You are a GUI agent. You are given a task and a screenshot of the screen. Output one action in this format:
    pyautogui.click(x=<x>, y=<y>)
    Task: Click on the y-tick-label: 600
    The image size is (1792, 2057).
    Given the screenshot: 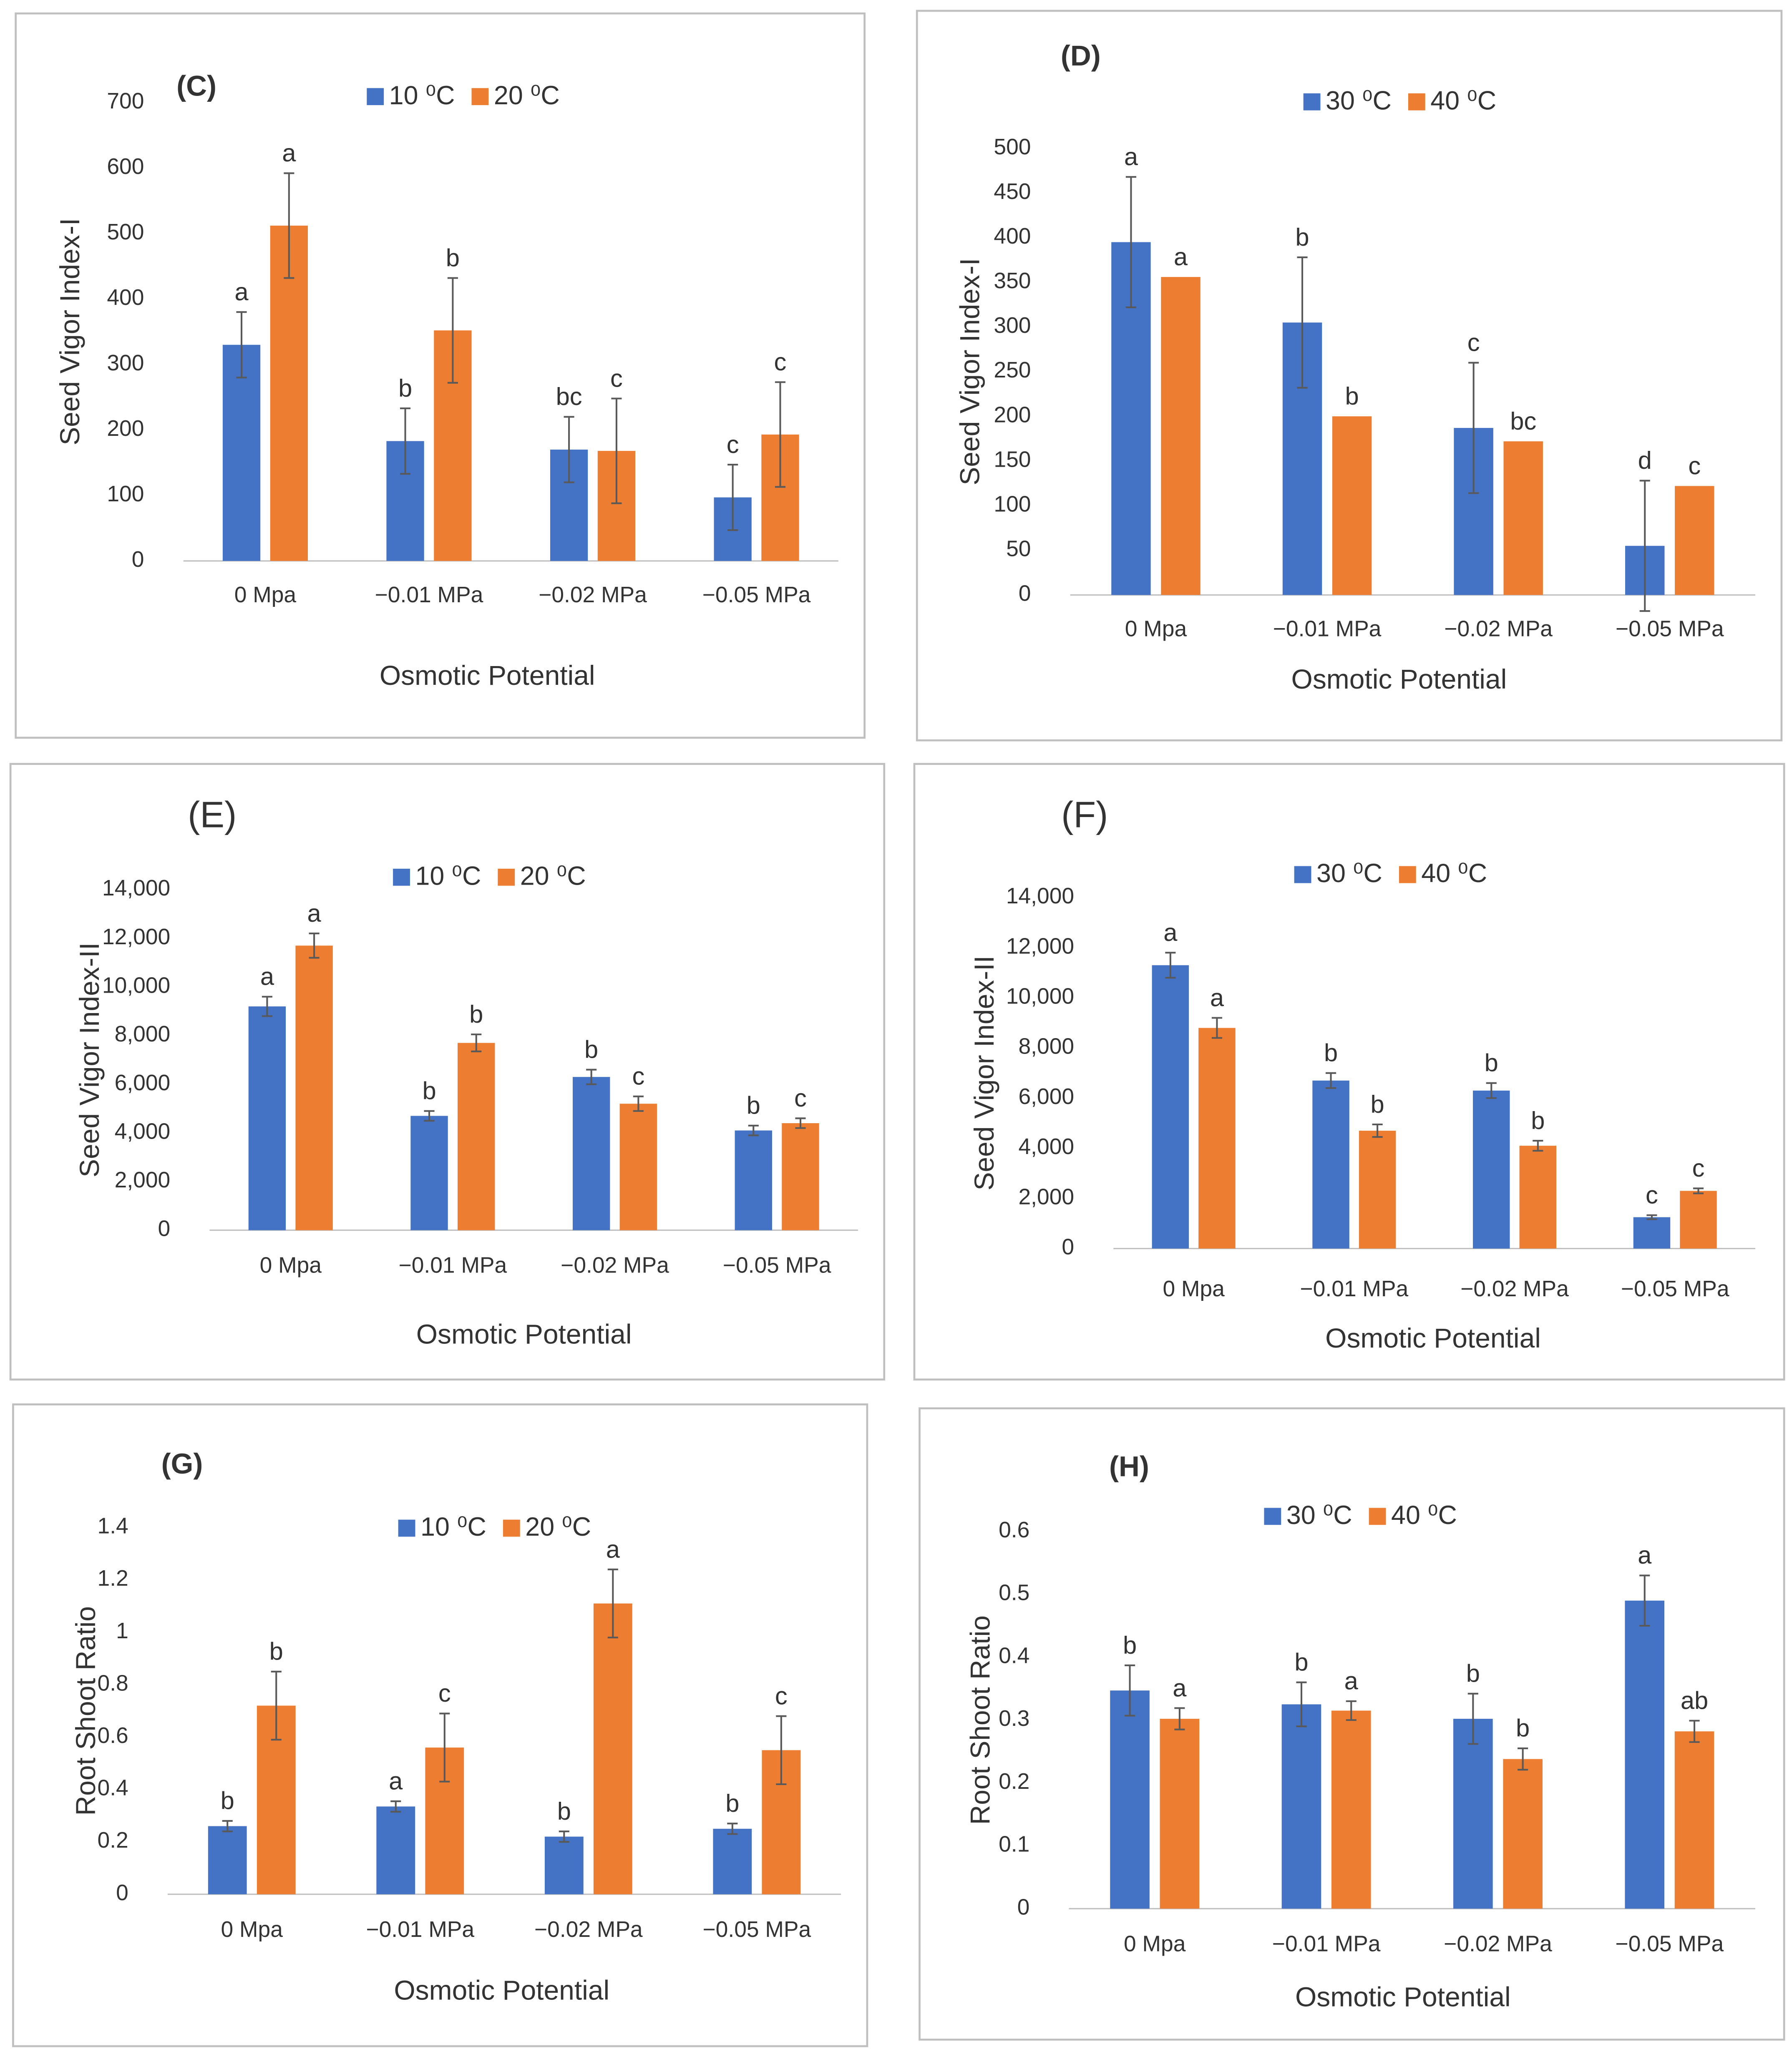 What is the action you would take?
    pyautogui.click(x=125, y=166)
    